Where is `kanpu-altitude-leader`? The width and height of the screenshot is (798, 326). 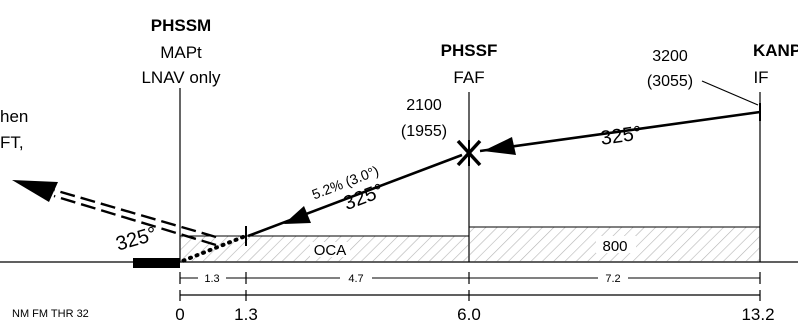 kanpu-altitude-leader is located at coordinates (730, 93).